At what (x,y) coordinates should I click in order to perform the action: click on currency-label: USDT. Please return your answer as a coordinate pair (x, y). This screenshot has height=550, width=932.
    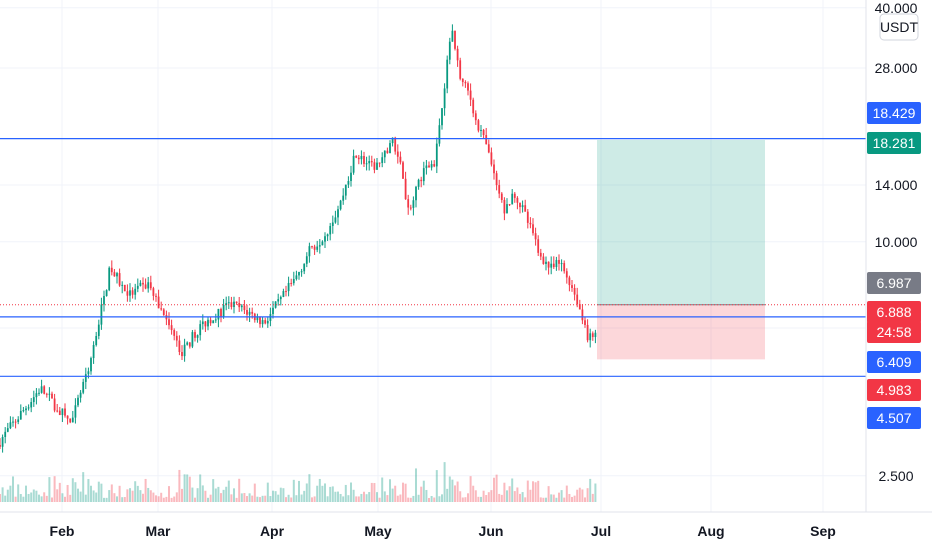
    Looking at the image, I should click on (899, 27).